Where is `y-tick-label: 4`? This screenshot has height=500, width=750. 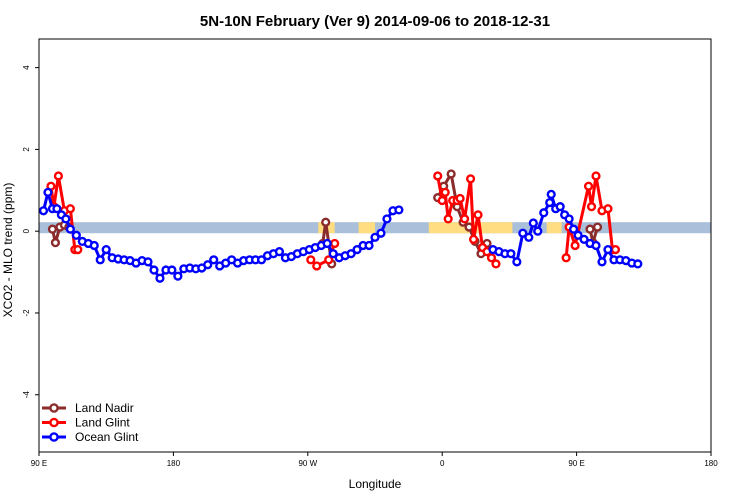 y-tick-label: 4 is located at coordinates (26, 67).